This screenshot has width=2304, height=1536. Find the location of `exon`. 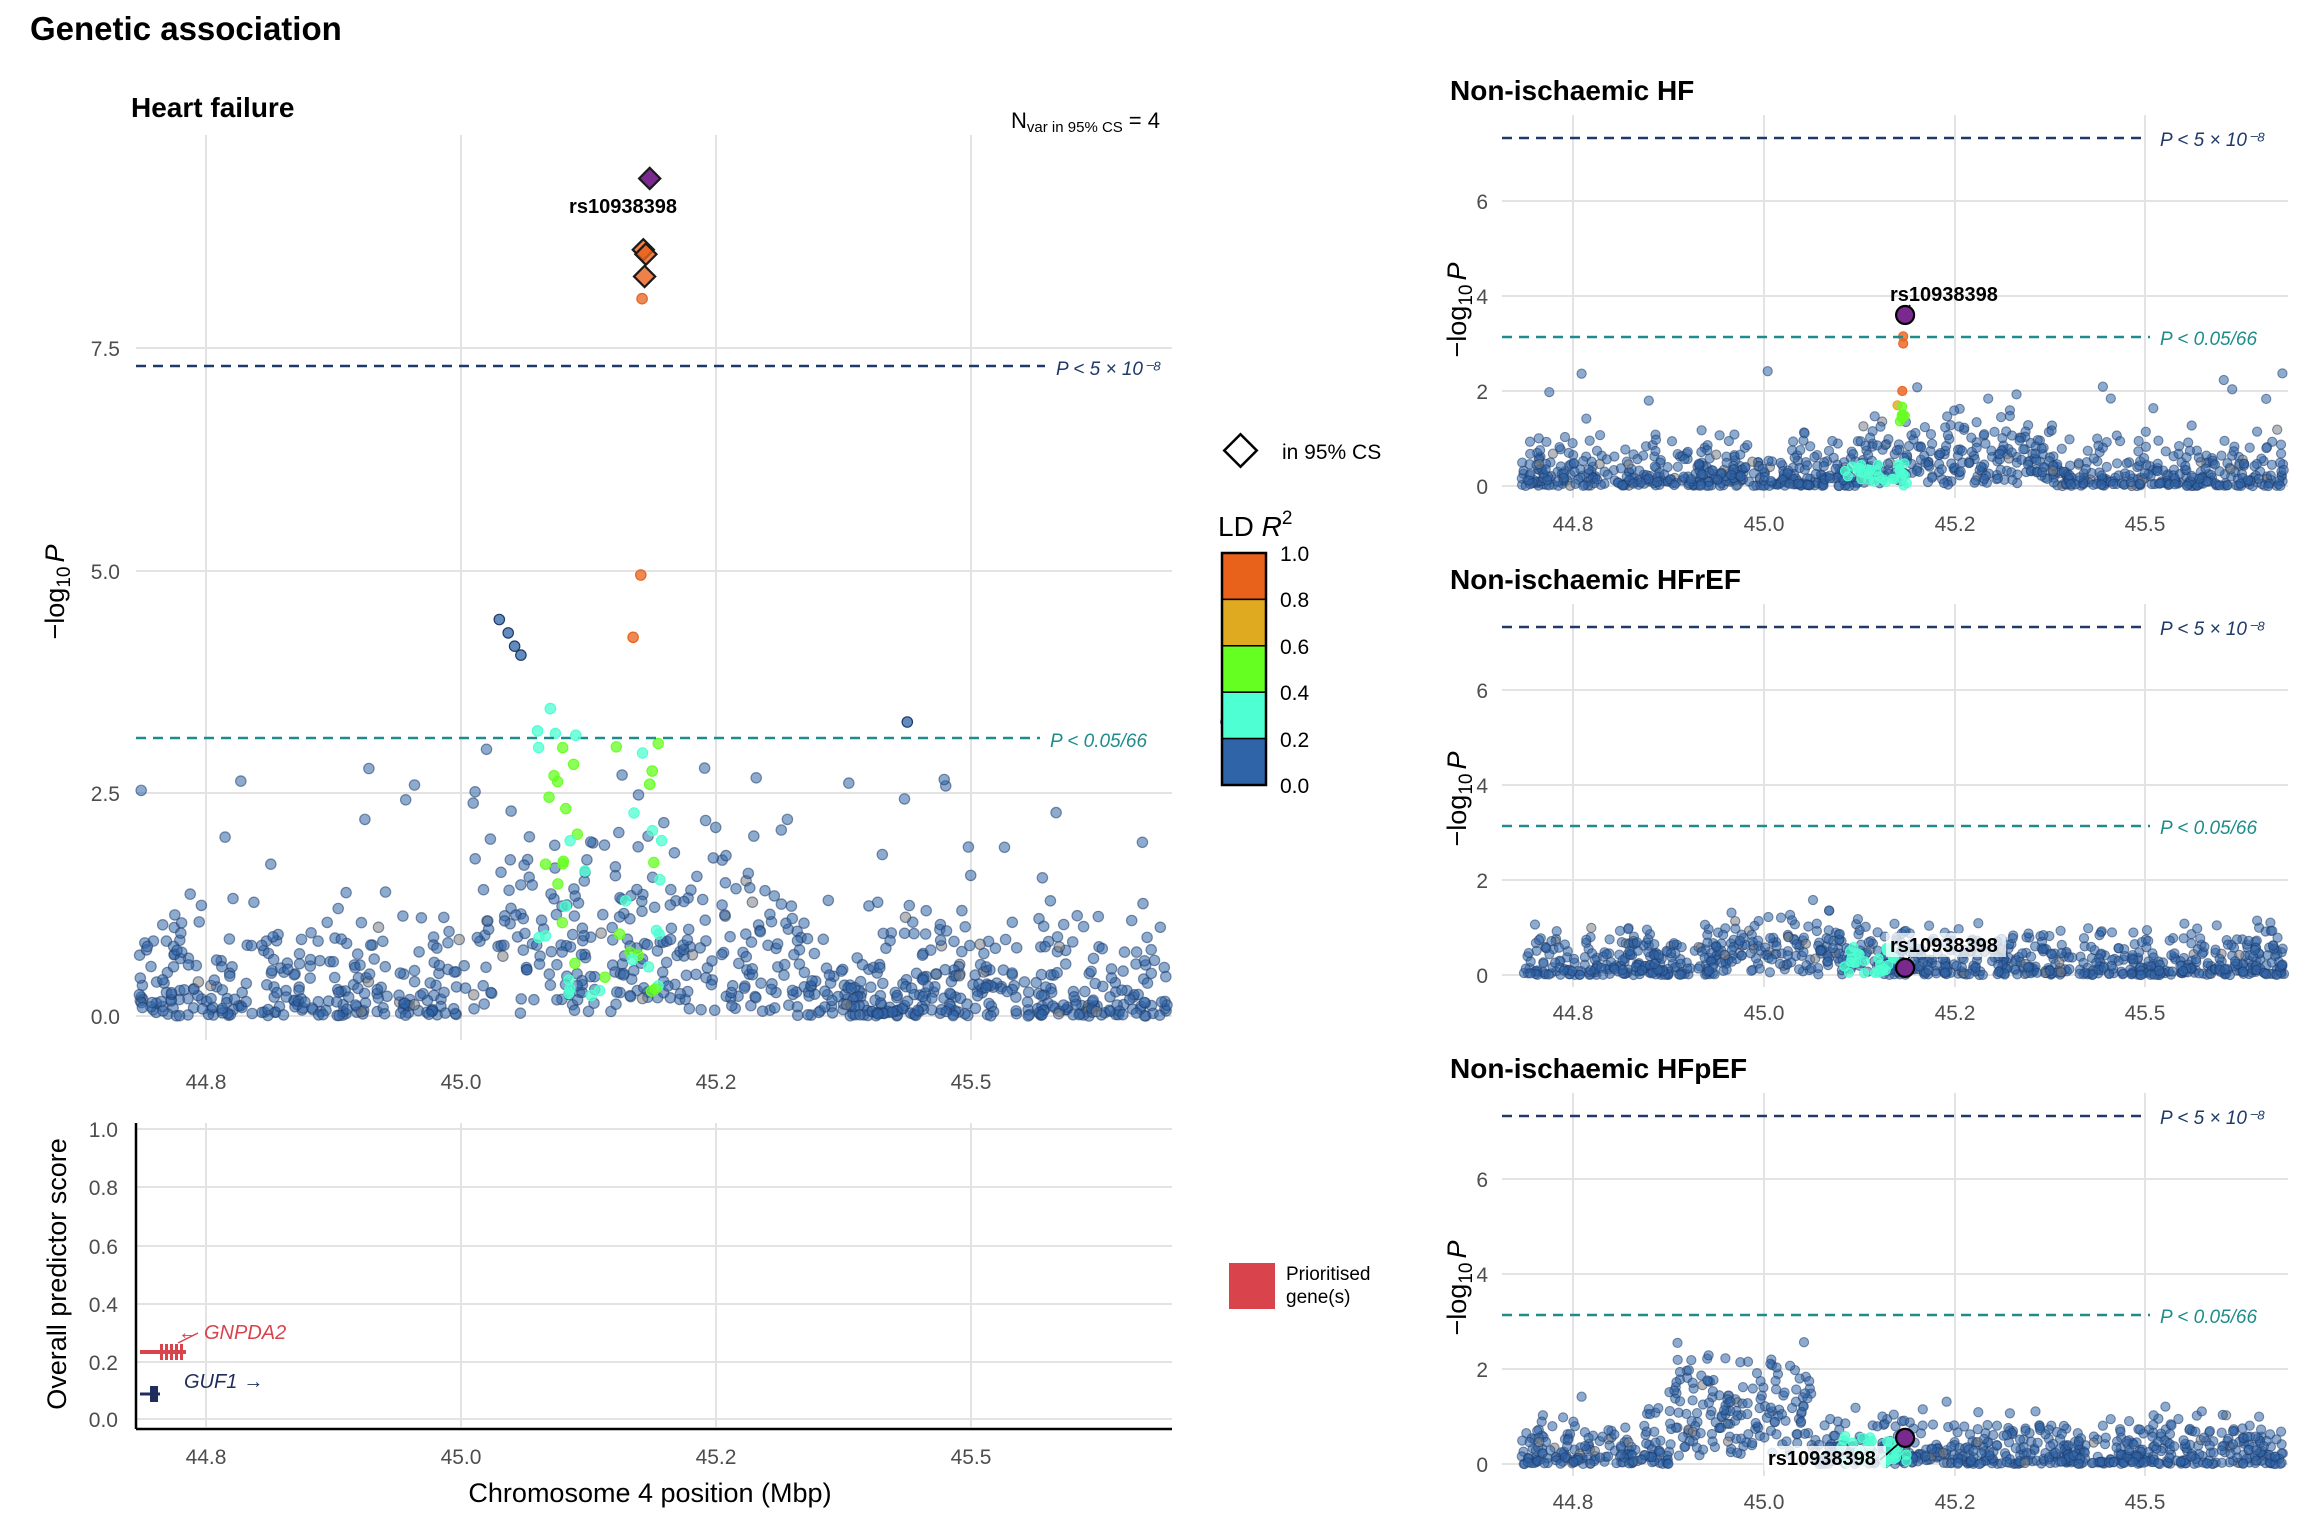

exon is located at coordinates (181, 1352).